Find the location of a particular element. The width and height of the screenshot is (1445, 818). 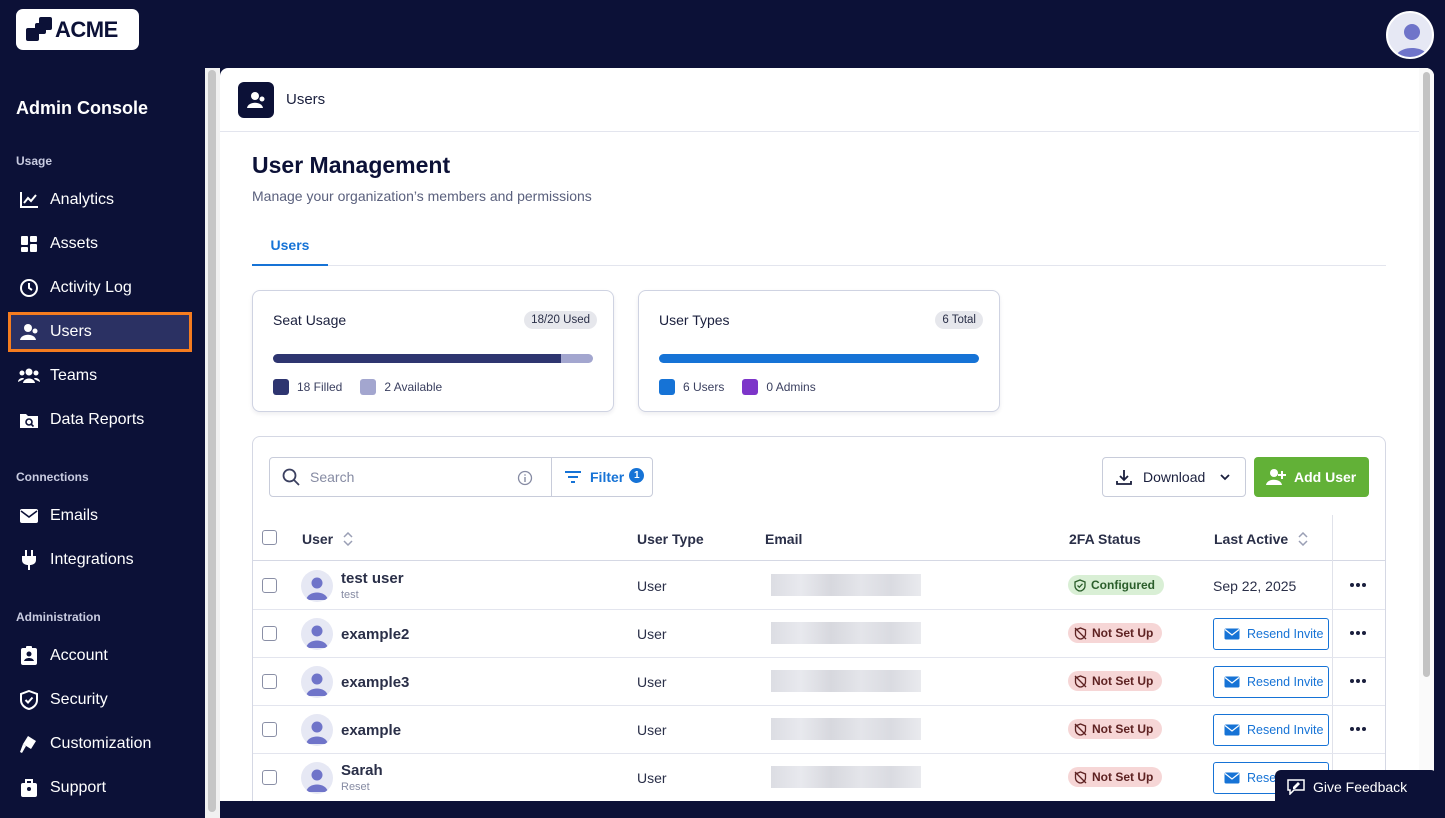

search-input is located at coordinates (405, 477).